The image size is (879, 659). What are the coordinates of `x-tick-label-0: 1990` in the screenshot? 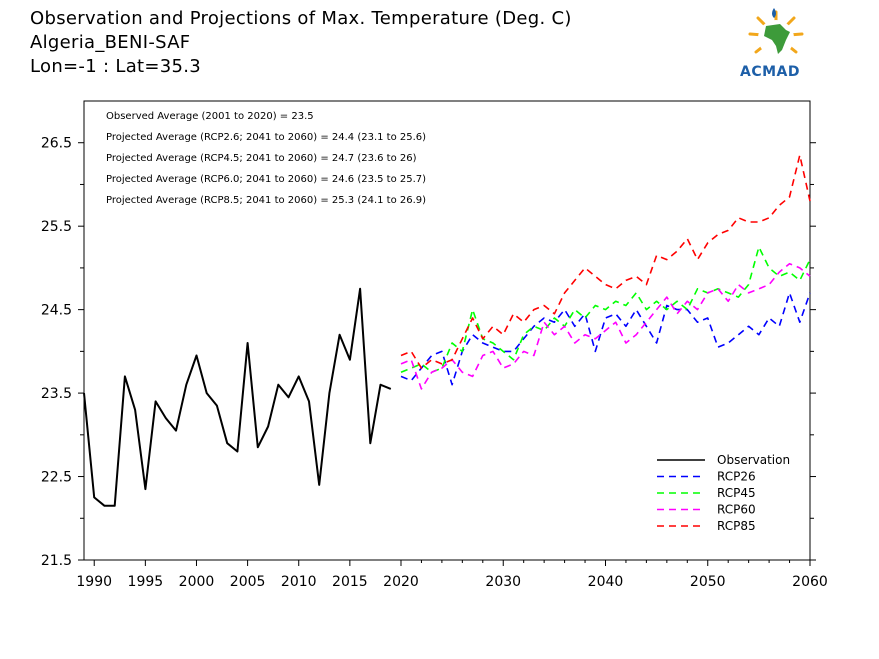 It's located at (94, 582).